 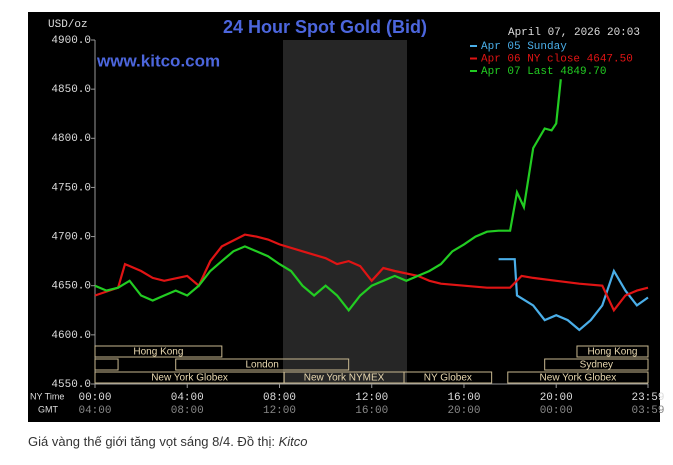 What do you see at coordinates (543, 72) in the screenshot?
I see `legend-label: Apr 07 Last 4849.70` at bounding box center [543, 72].